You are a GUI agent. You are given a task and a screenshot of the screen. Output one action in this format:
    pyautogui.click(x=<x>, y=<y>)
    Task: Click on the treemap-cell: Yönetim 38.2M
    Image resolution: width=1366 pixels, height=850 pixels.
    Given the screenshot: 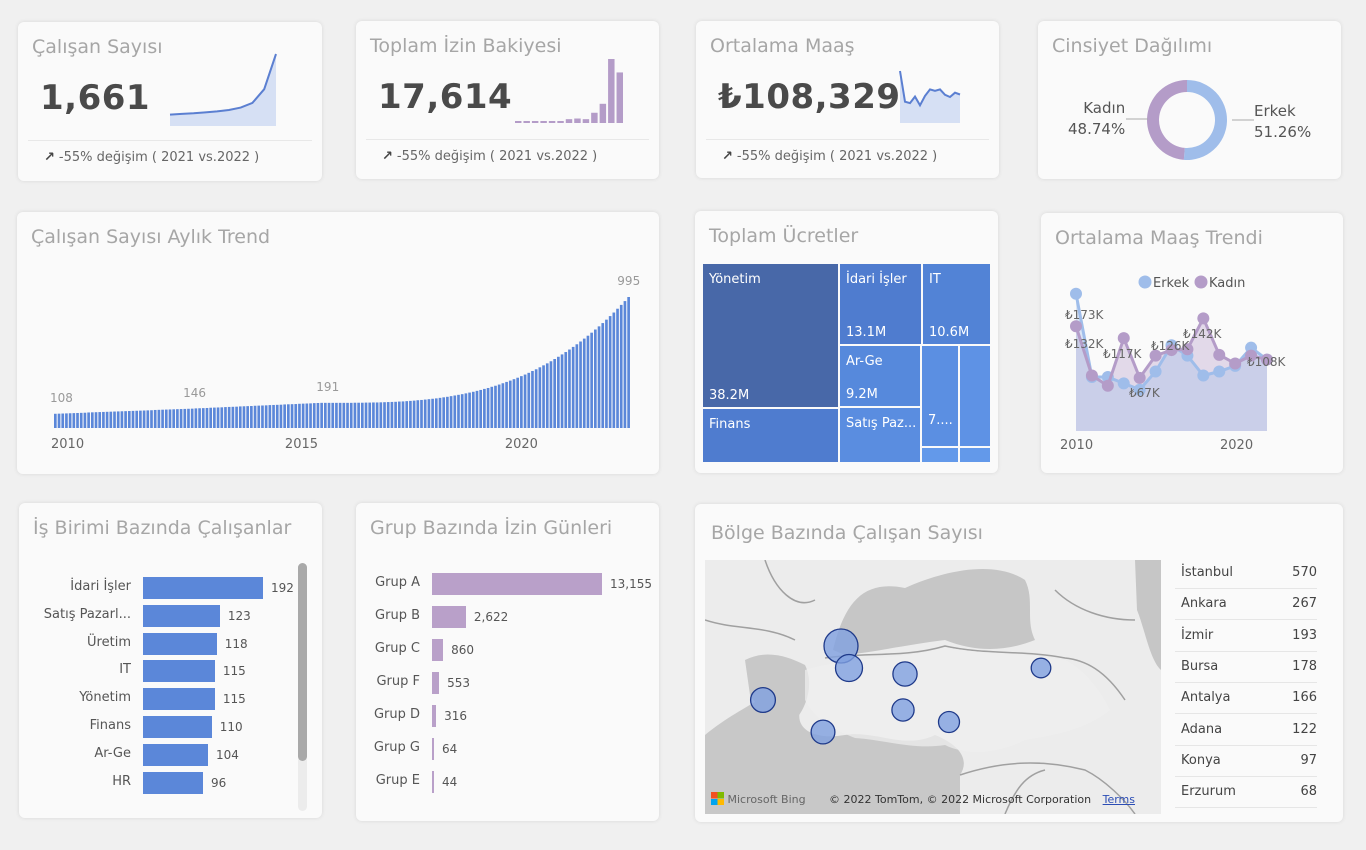 What is the action you would take?
    pyautogui.click(x=770, y=335)
    